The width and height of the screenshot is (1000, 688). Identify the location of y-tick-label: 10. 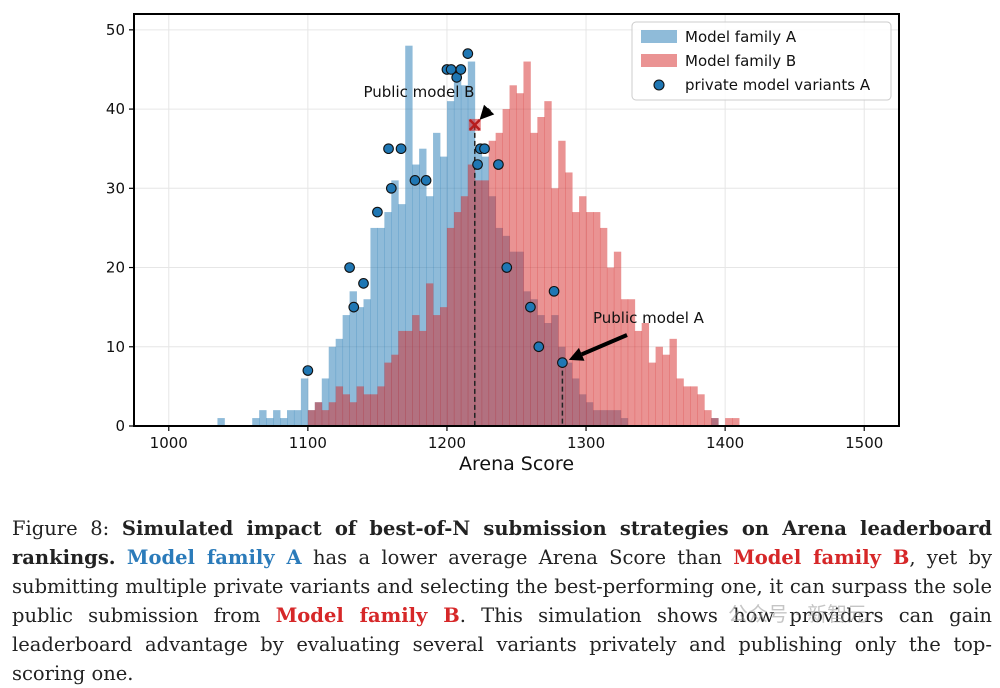
(115, 347).